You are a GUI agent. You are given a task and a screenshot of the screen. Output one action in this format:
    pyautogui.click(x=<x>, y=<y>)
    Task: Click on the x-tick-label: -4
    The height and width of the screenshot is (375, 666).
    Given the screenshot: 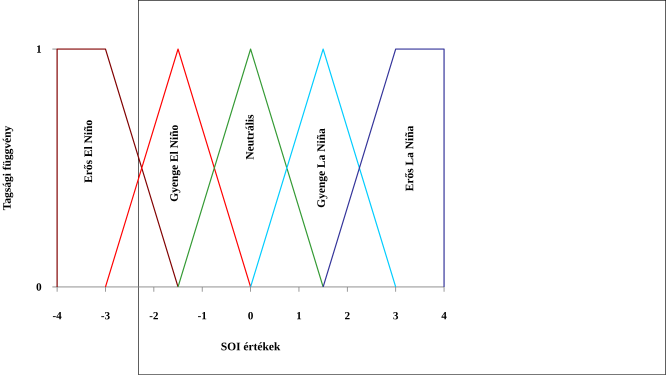 What is the action you would take?
    pyautogui.click(x=57, y=316)
    